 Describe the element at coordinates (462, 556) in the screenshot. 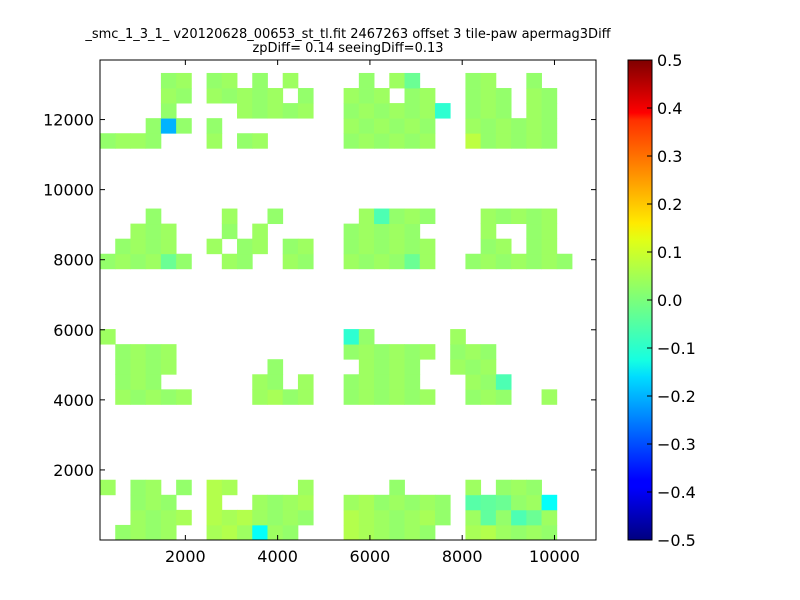

I see `x-tick-label: 8000` at that location.